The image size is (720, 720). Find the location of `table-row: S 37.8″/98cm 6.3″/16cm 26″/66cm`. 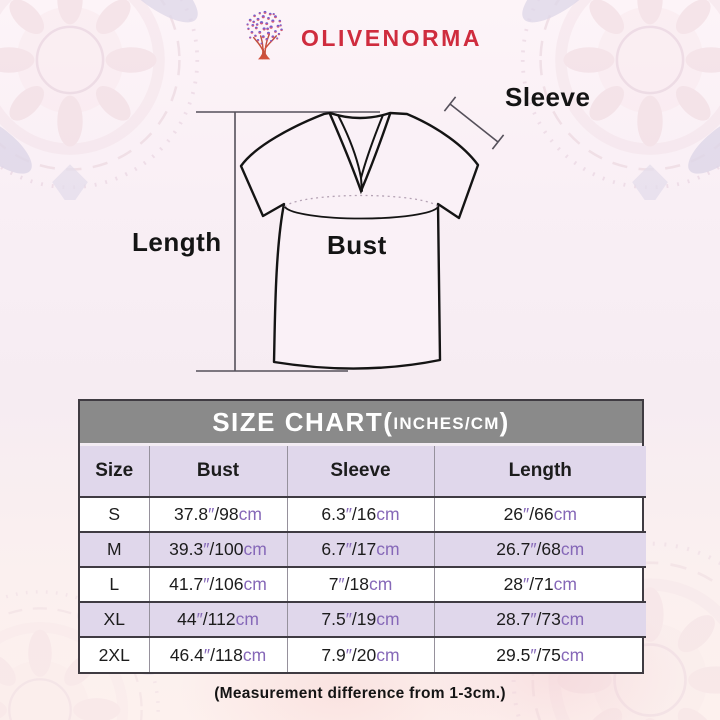

table-row: S 37.8″/98cm 6.3″/16cm 26″/66cm is located at coordinates (363, 514).